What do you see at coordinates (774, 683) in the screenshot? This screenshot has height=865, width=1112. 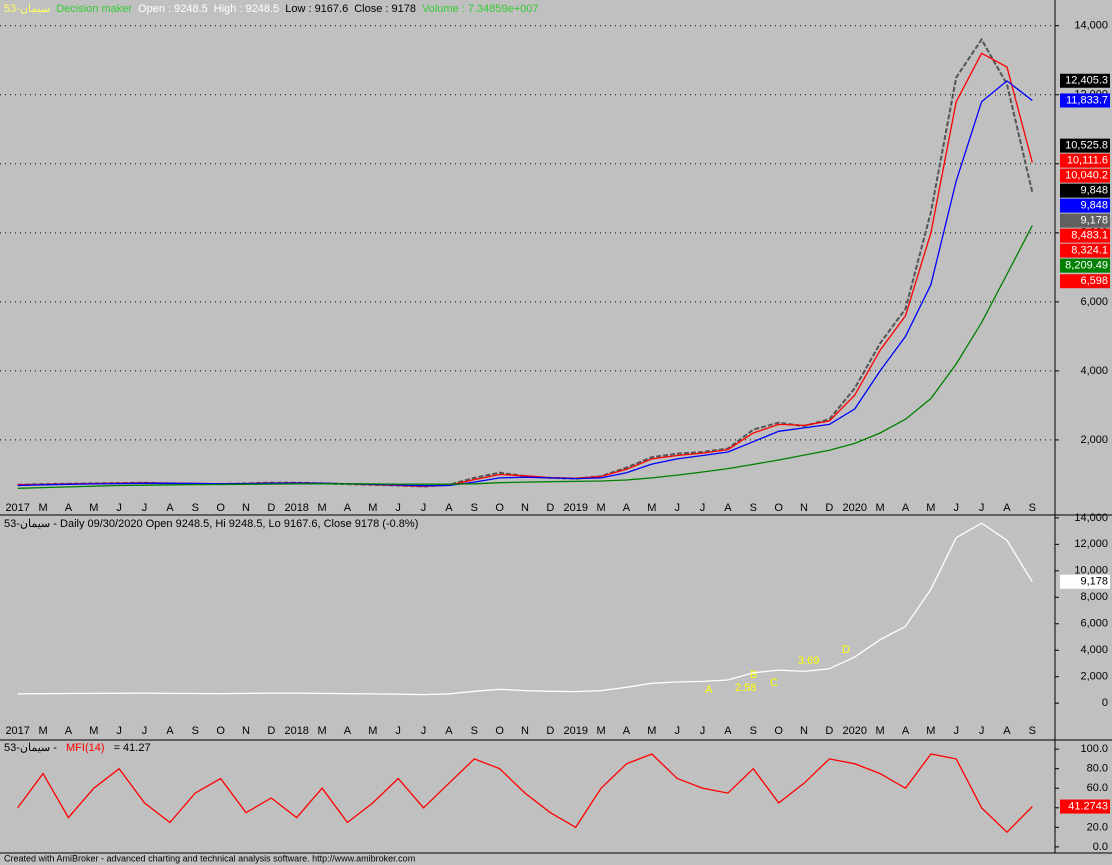 I see `annotation: C` at bounding box center [774, 683].